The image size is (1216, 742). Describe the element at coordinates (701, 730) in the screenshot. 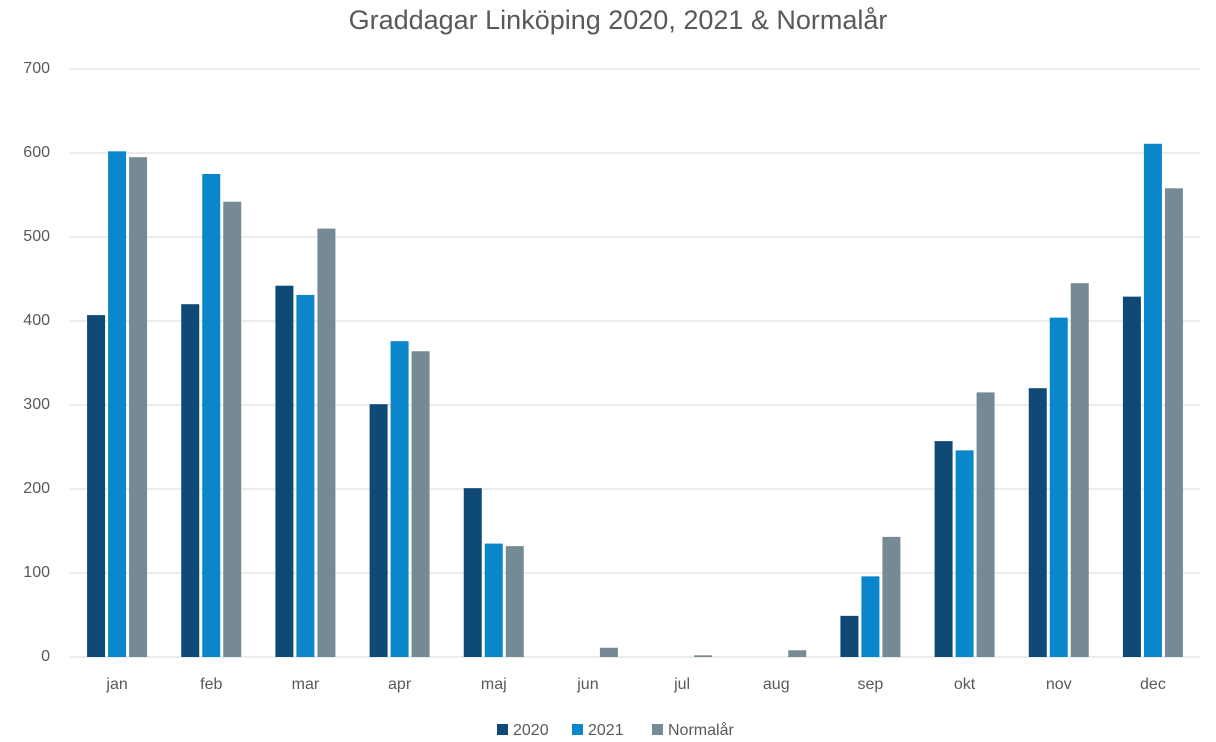

I see `legend-label: Normalår` at that location.